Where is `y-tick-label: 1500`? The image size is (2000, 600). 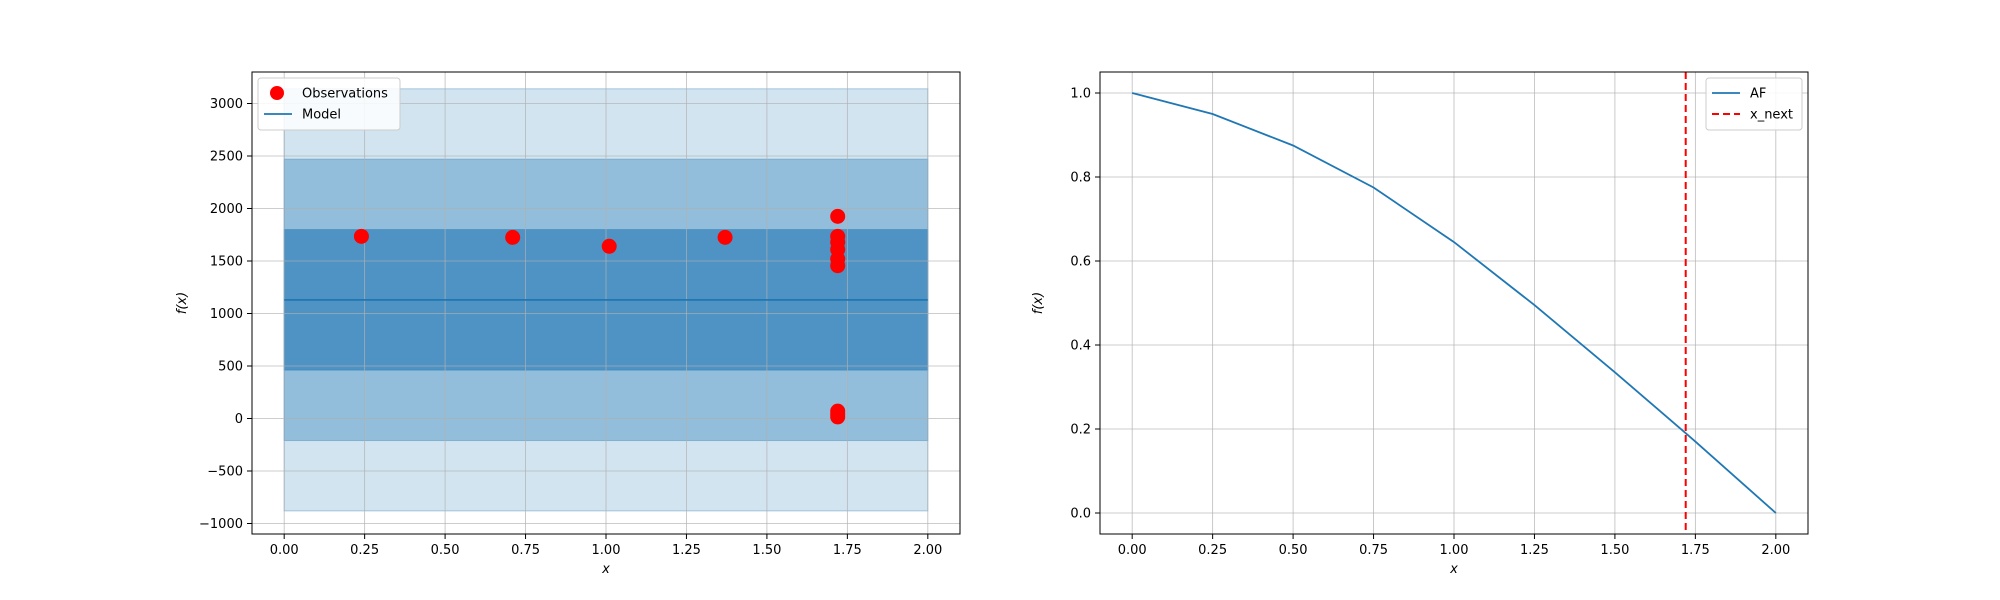
y-tick-label: 1500 is located at coordinates (226, 262).